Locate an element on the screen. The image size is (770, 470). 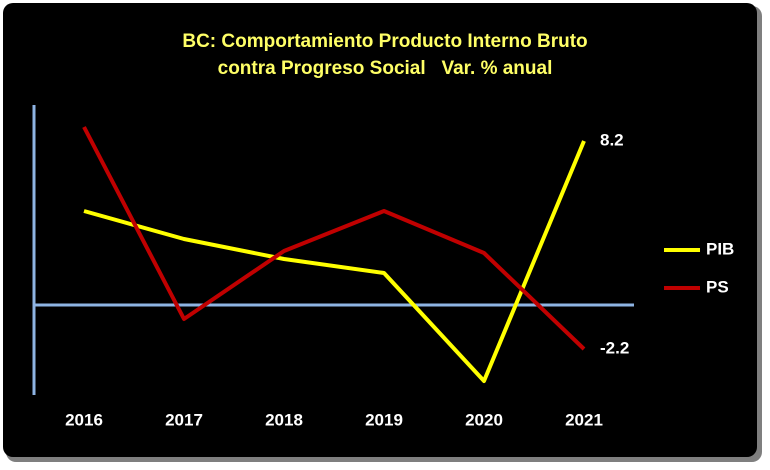
chart-title: contra Progreso Social Var. % anual is located at coordinates (385, 68).